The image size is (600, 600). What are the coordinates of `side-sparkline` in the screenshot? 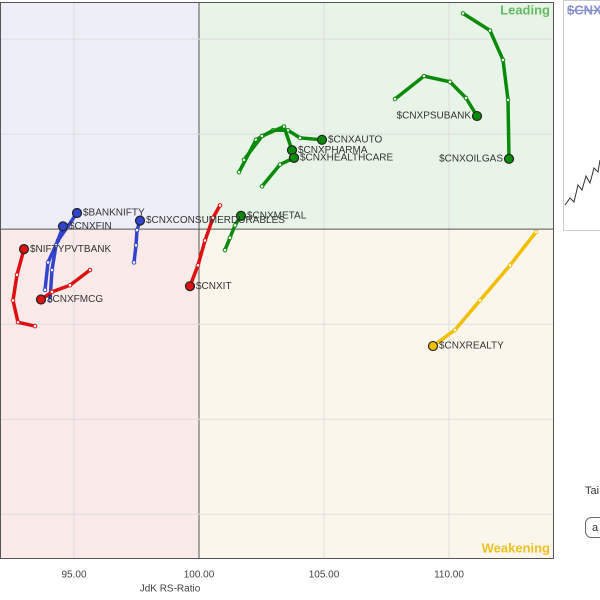 It's located at (582, 182).